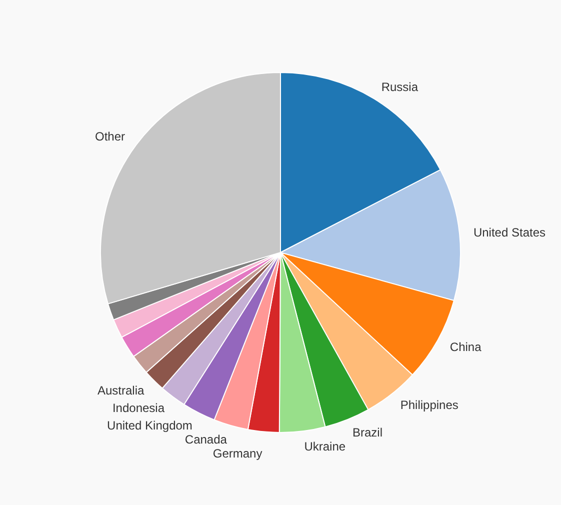 The image size is (561, 505). What do you see at coordinates (367, 433) in the screenshot?
I see `slice-label: Brazil` at bounding box center [367, 433].